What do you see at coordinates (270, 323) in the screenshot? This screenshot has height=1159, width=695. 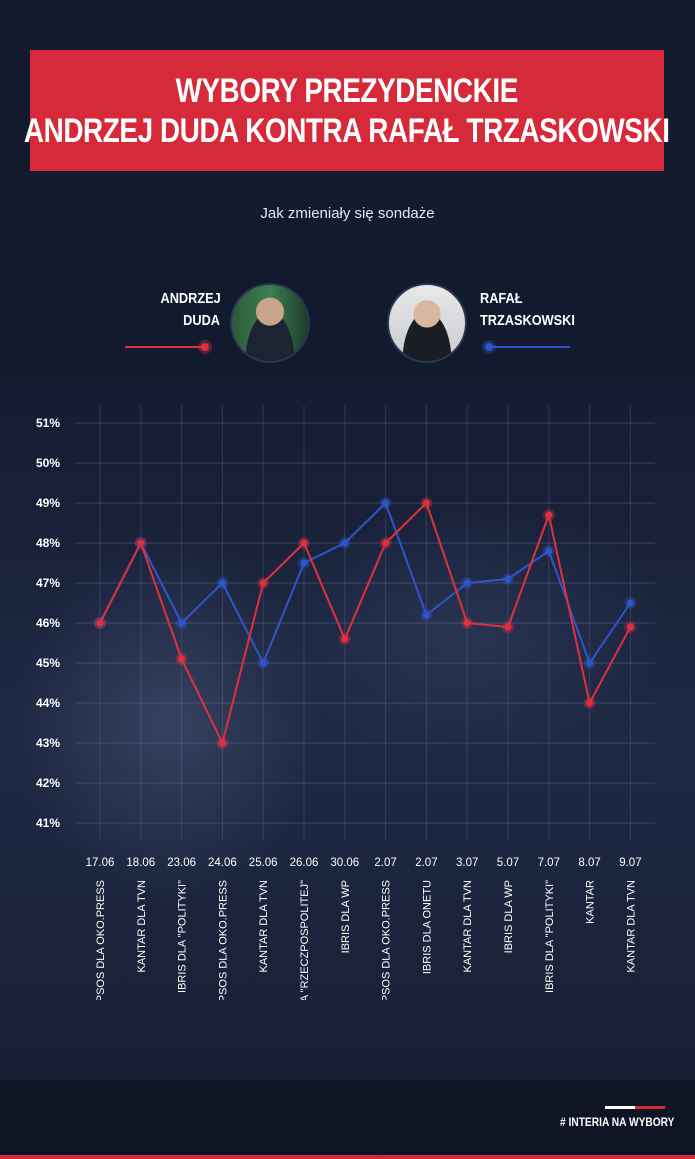 I see `candidate-left-avatar` at bounding box center [270, 323].